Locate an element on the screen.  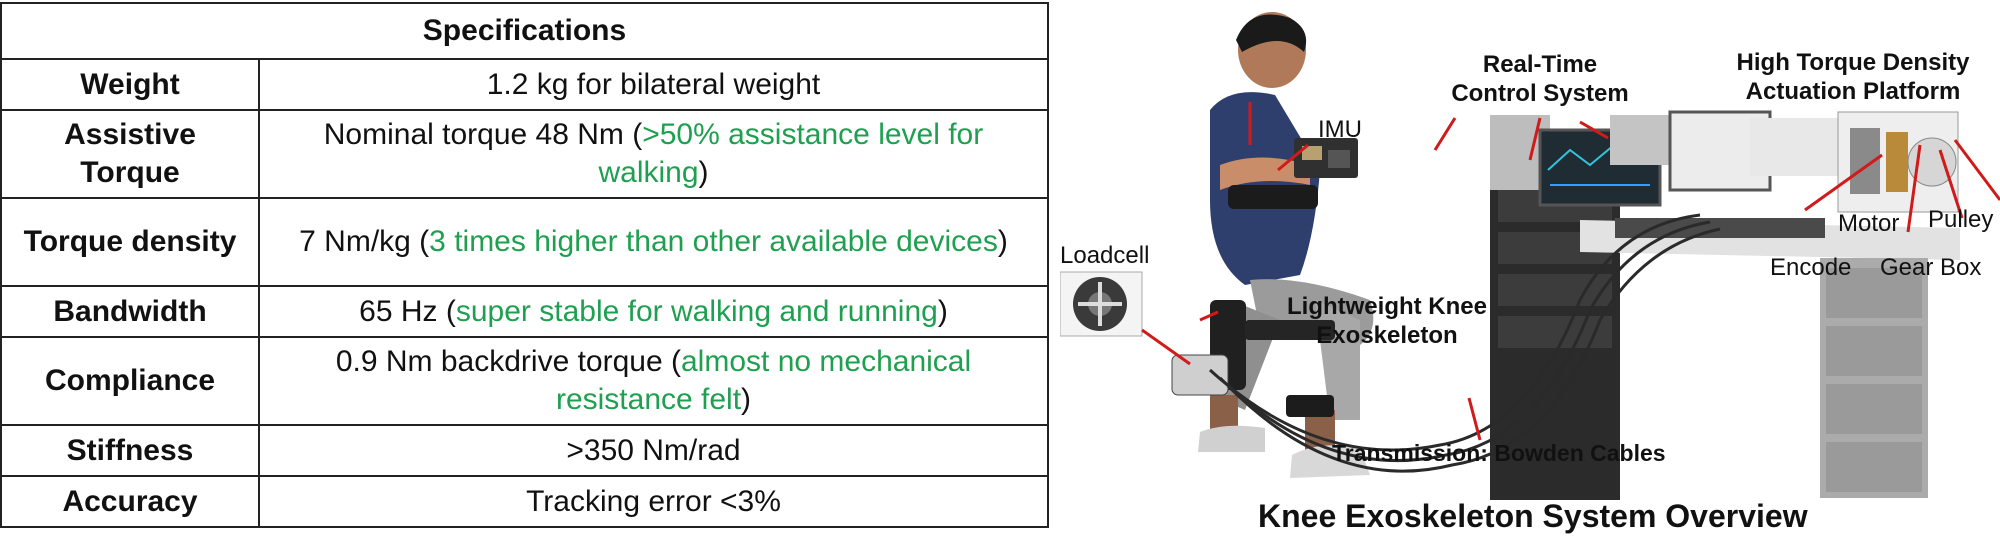
row-value: 1.2 kg for bilateral weight is located at coordinates (653, 84).